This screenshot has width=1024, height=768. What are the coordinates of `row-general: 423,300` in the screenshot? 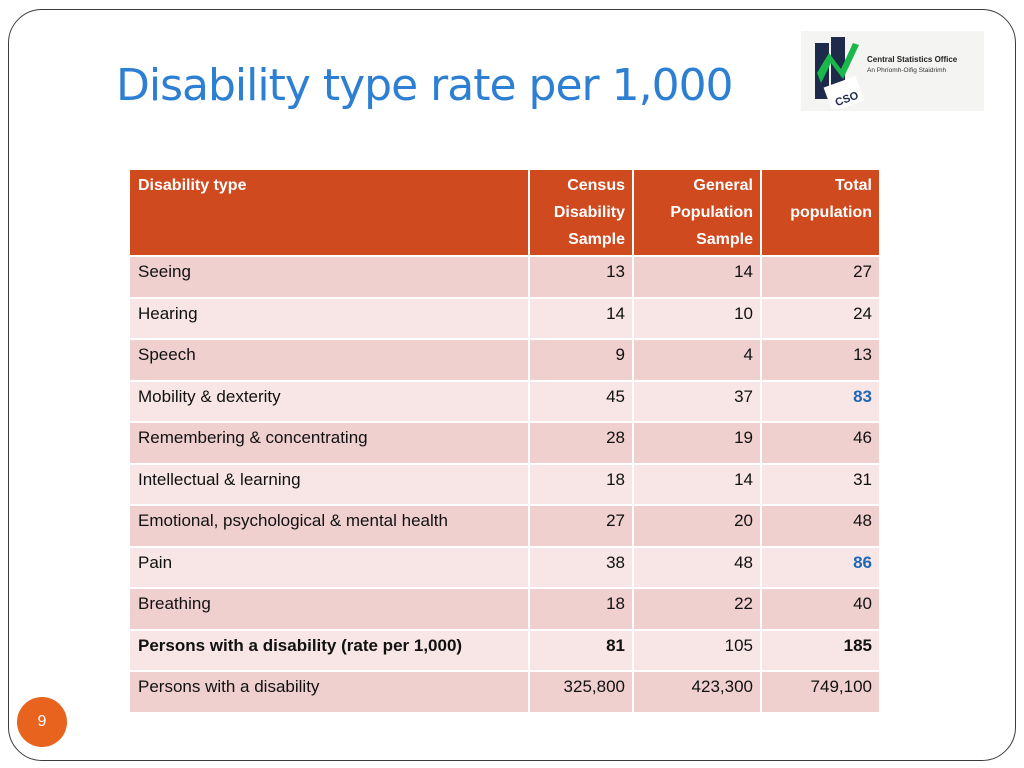 It's located at (697, 692).